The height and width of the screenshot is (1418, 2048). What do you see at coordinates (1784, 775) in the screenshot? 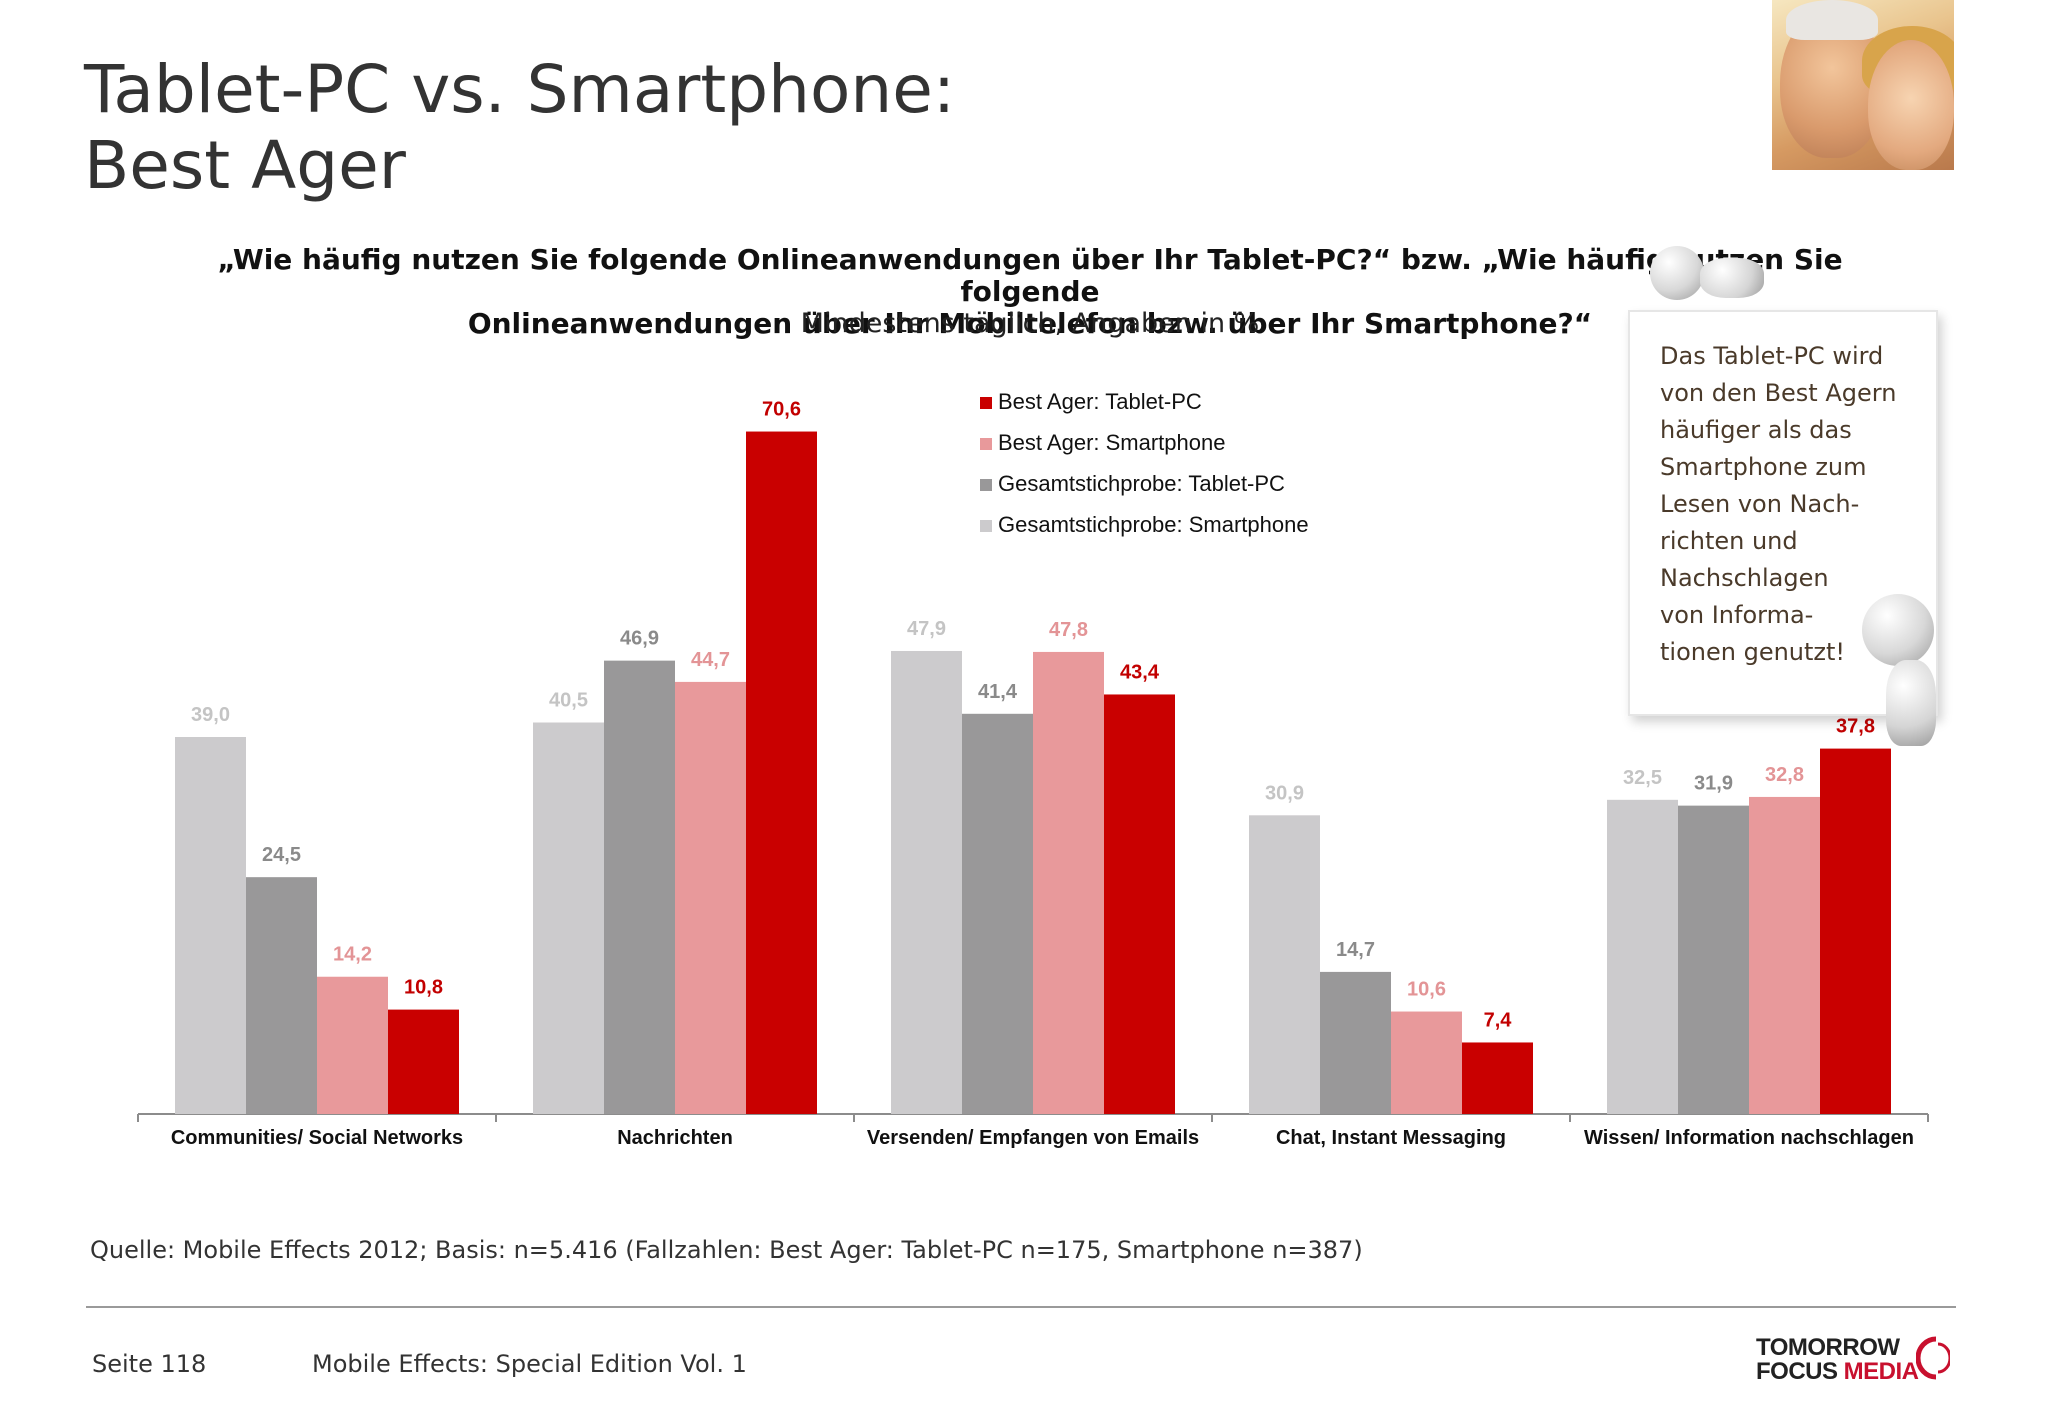
I see `bar-value-label: 32,8` at bounding box center [1784, 775].